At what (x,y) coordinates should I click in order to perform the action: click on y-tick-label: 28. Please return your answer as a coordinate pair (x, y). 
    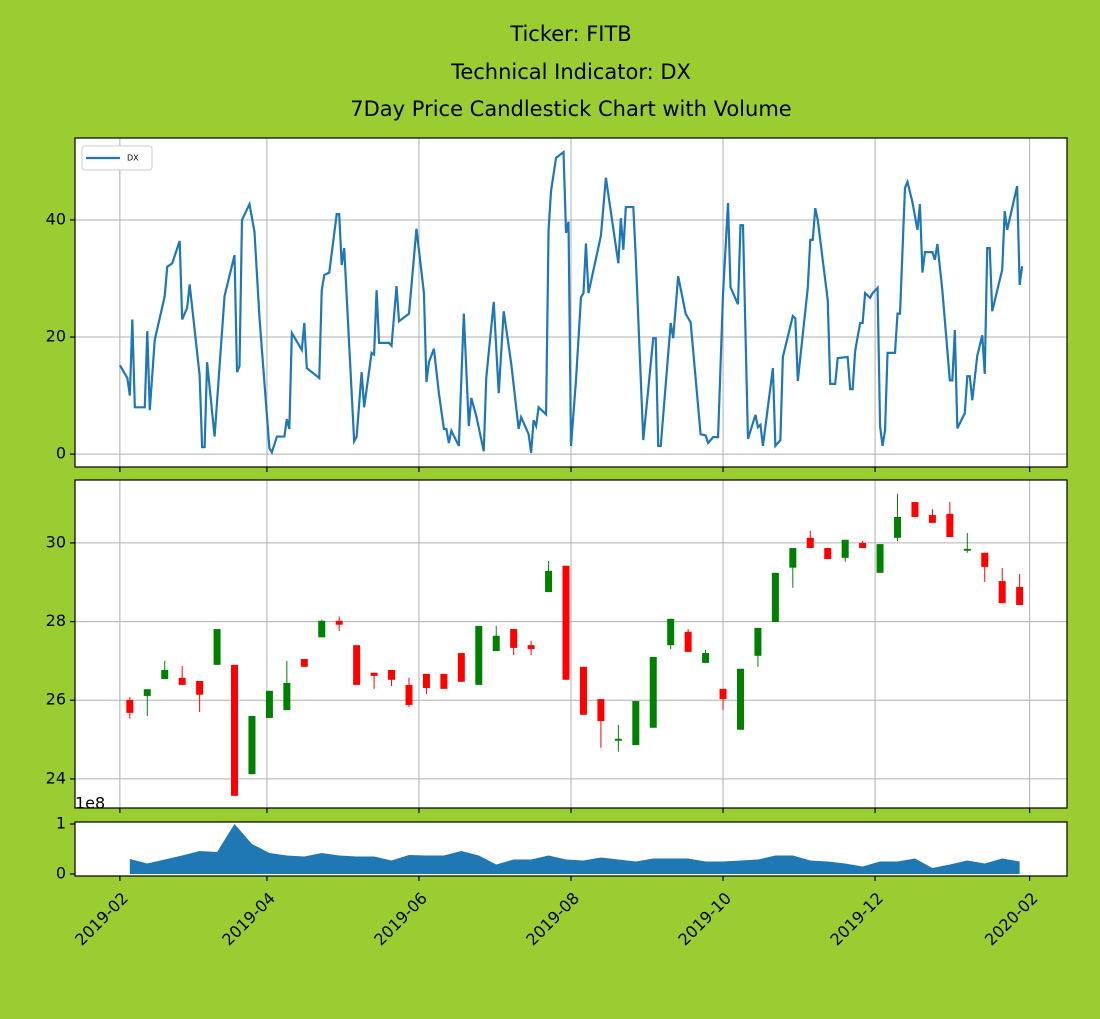
    Looking at the image, I should click on (56, 620).